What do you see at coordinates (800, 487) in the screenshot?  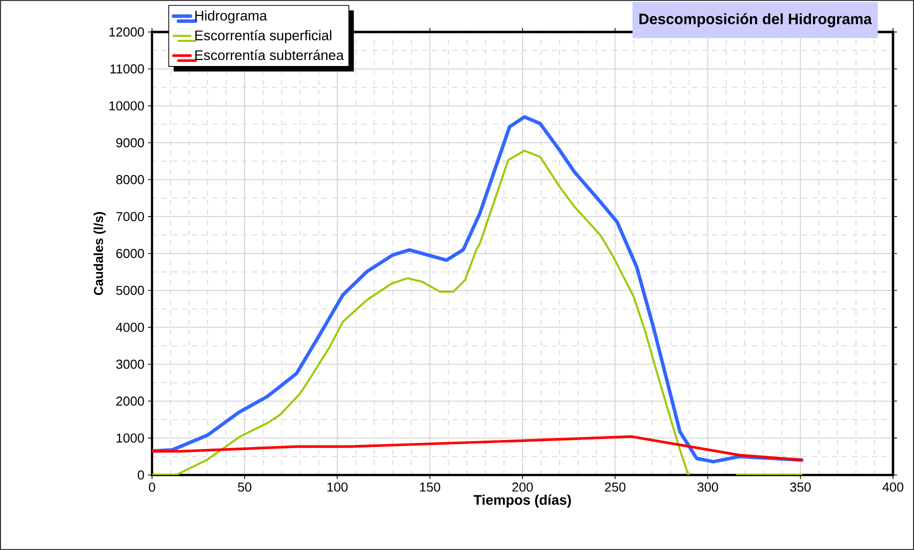 I see `x-tick-label: 350` at bounding box center [800, 487].